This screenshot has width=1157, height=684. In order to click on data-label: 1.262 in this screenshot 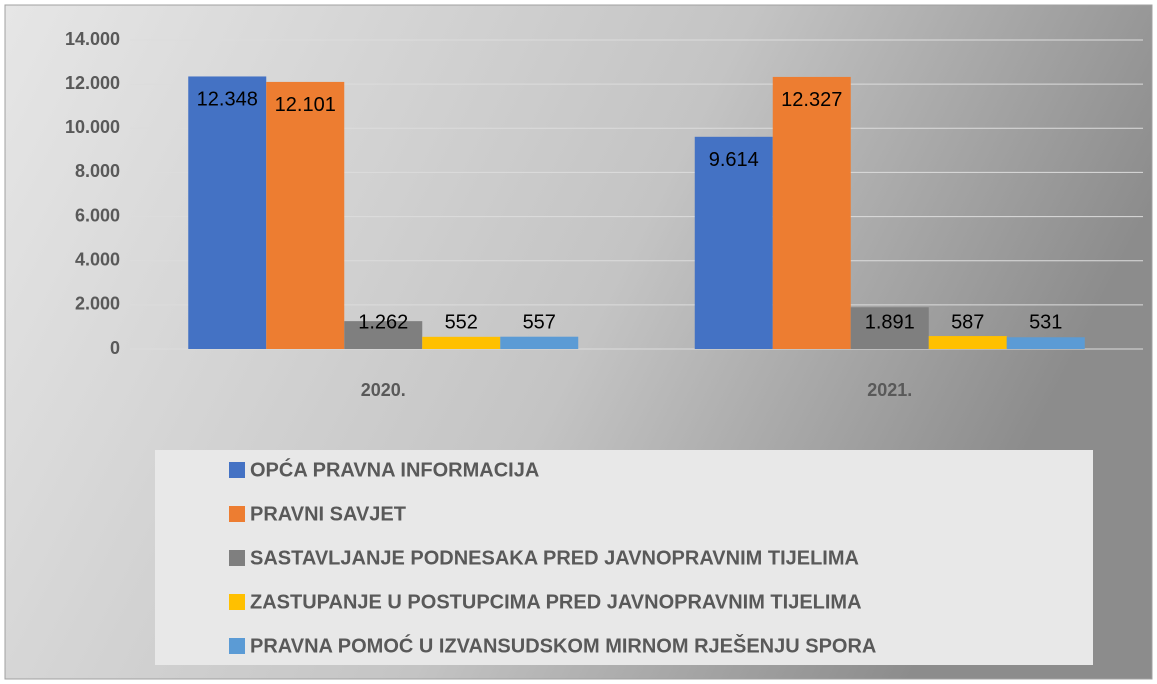, I will do `click(383, 322)`.